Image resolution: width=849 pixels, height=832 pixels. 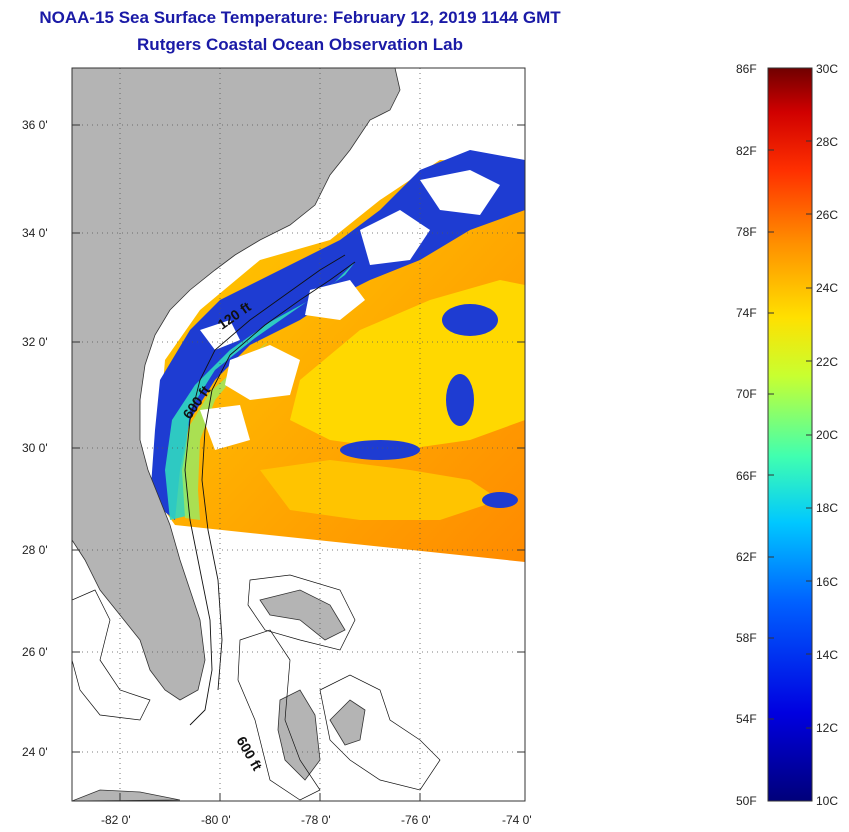 What do you see at coordinates (347, 722) in the screenshot?
I see `land-bahamas-small` at bounding box center [347, 722].